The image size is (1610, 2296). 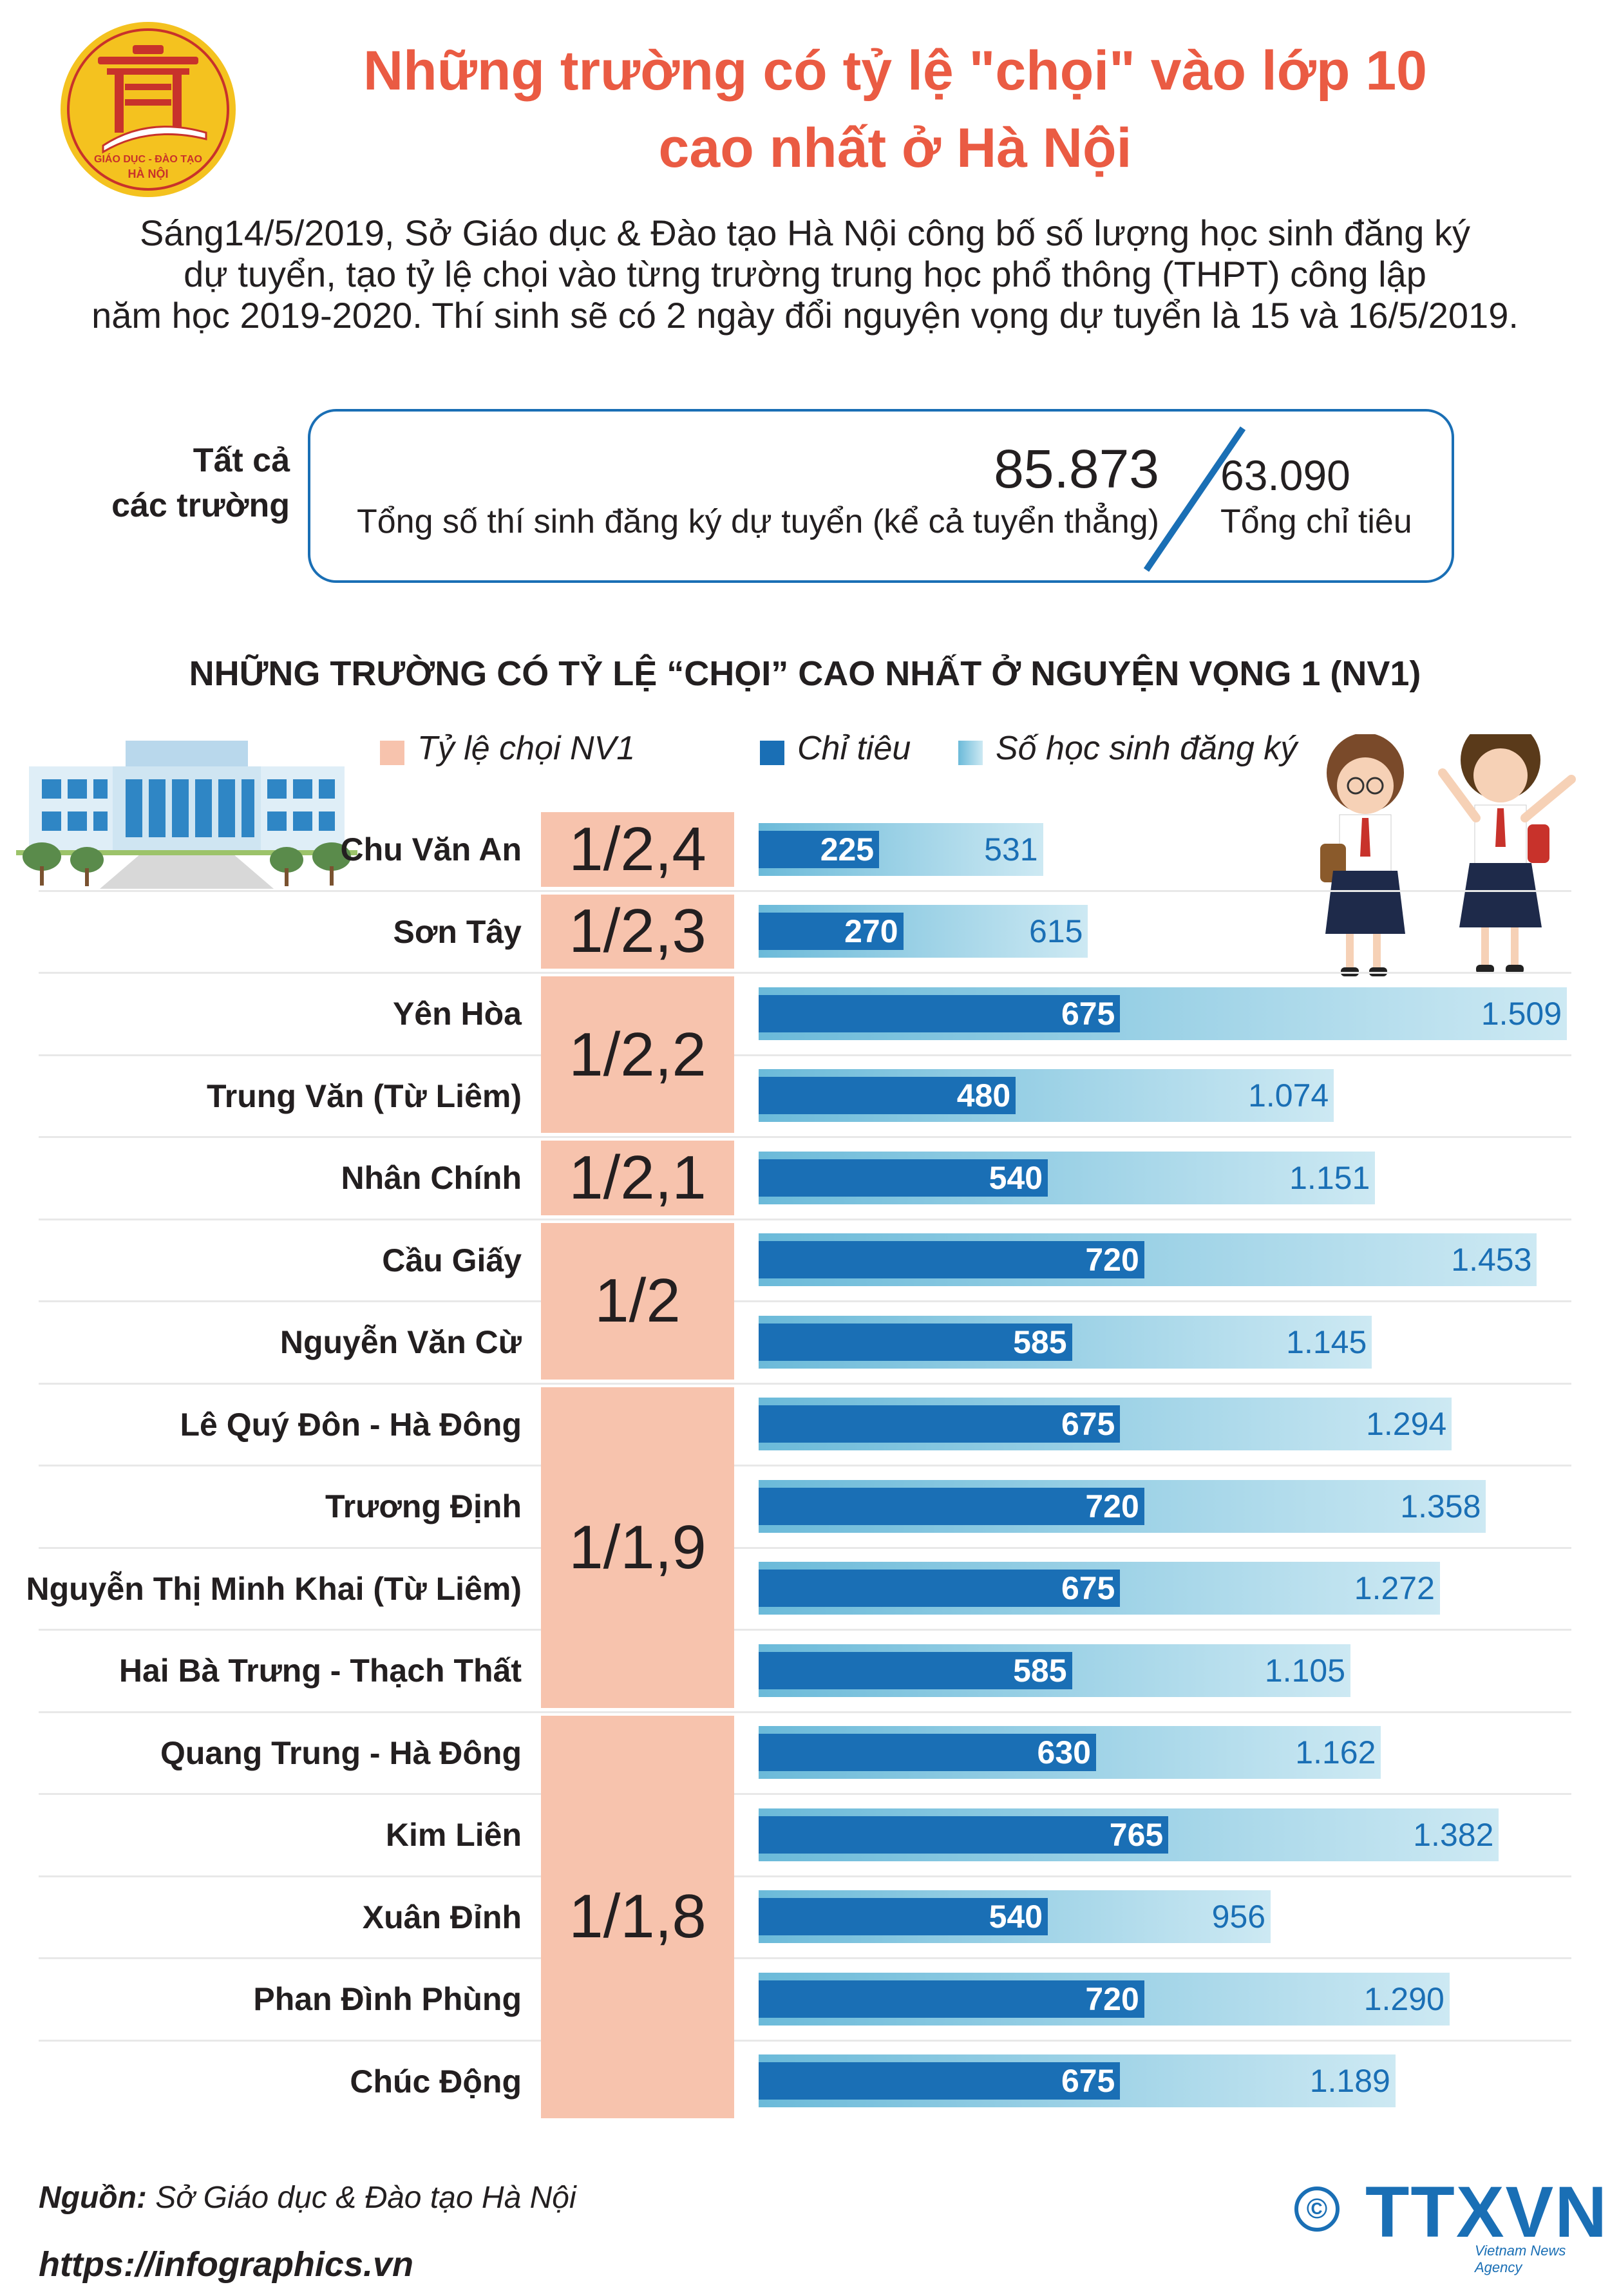 I want to click on ratio-label: 1/2, so click(x=637, y=1300).